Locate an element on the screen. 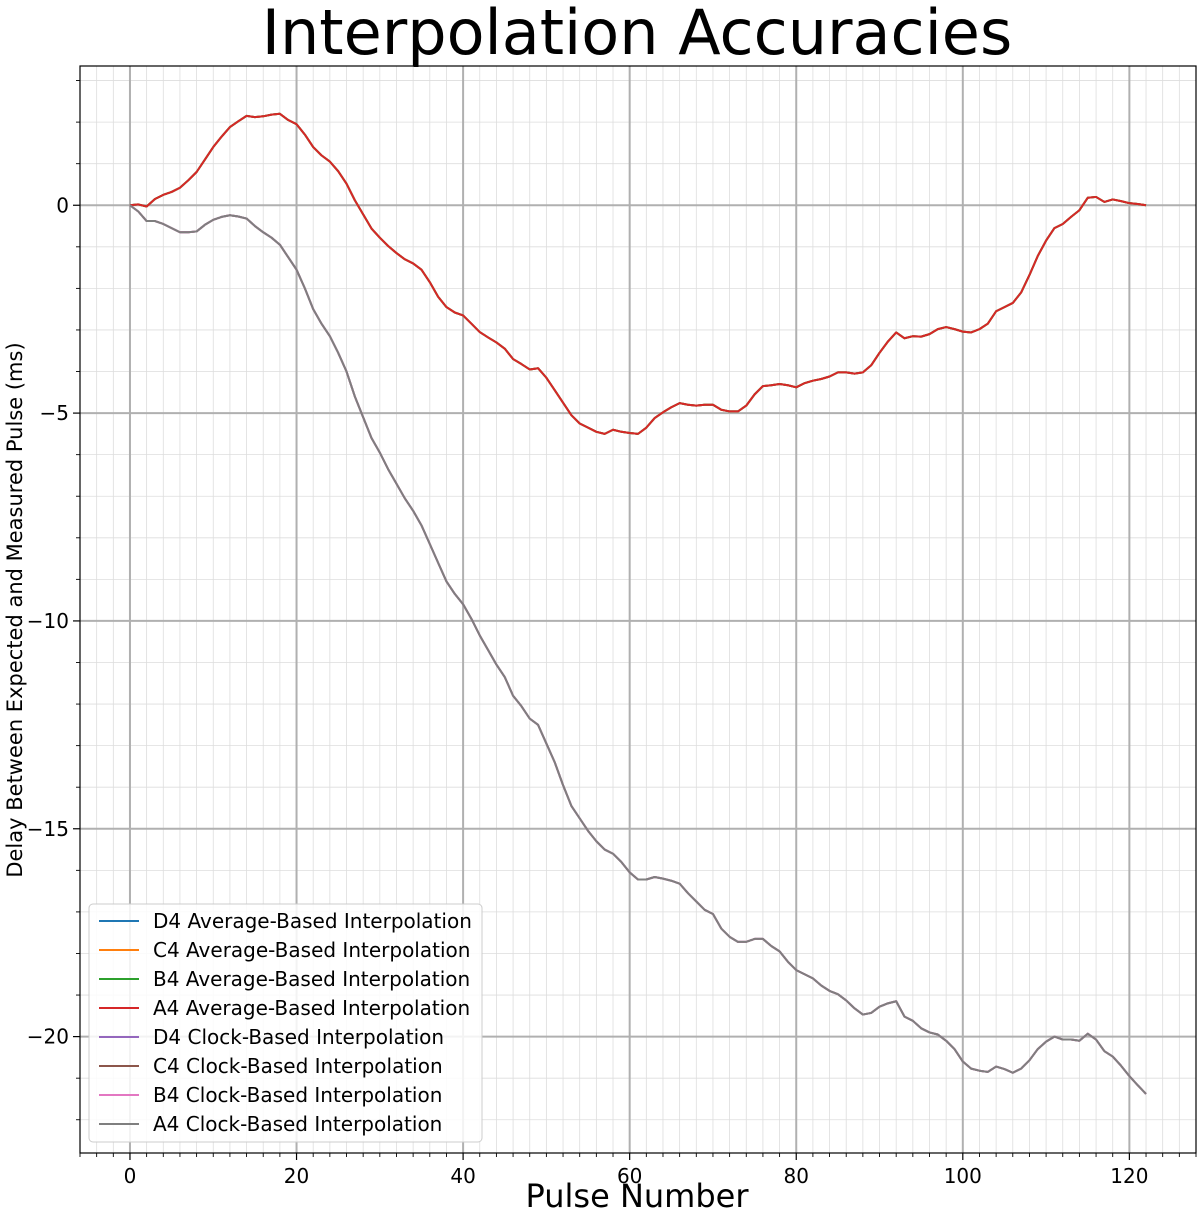  legend-label-4: D4 Clock-Based Interpolation is located at coordinates (298, 1037).